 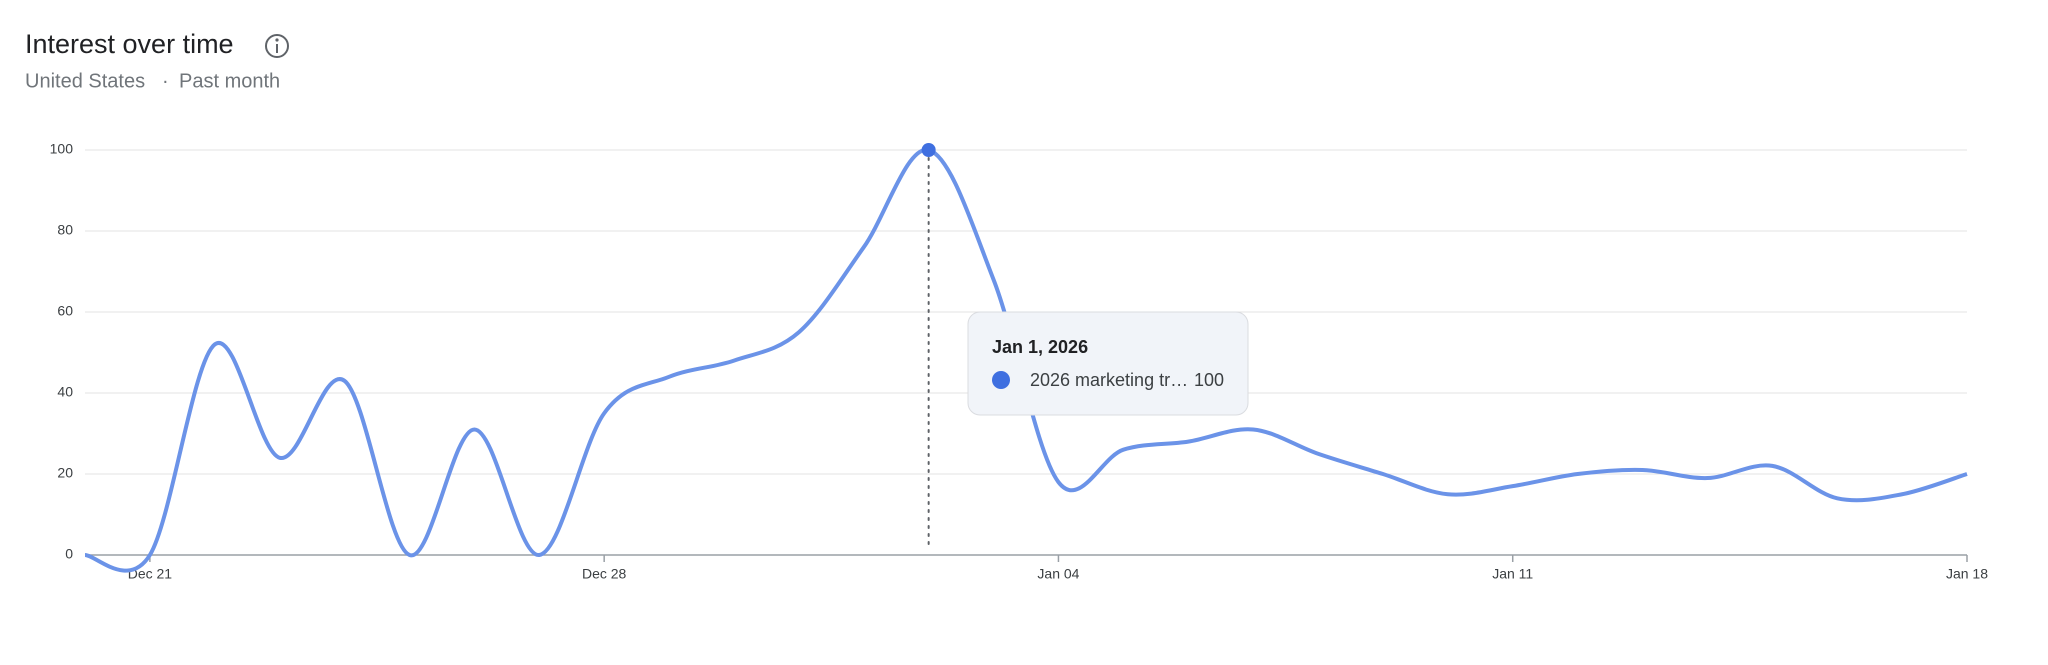 What do you see at coordinates (65, 473) in the screenshot?
I see `y-tick-label: 20` at bounding box center [65, 473].